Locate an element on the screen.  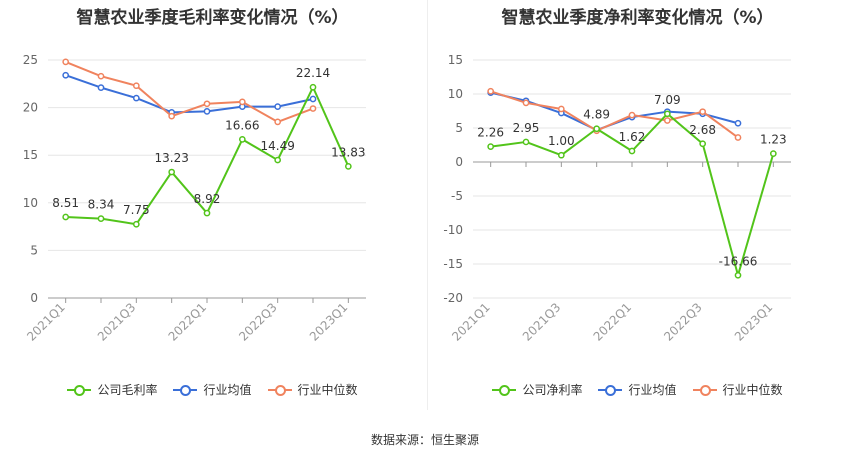
data-label: 13.83 is located at coordinates (348, 152).